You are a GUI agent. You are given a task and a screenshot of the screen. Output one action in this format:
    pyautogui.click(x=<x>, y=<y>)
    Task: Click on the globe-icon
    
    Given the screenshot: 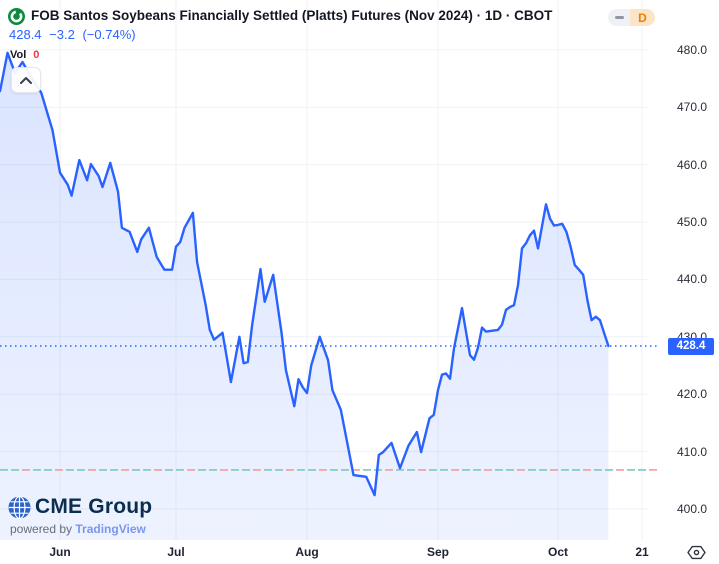 What is the action you would take?
    pyautogui.click(x=19, y=507)
    